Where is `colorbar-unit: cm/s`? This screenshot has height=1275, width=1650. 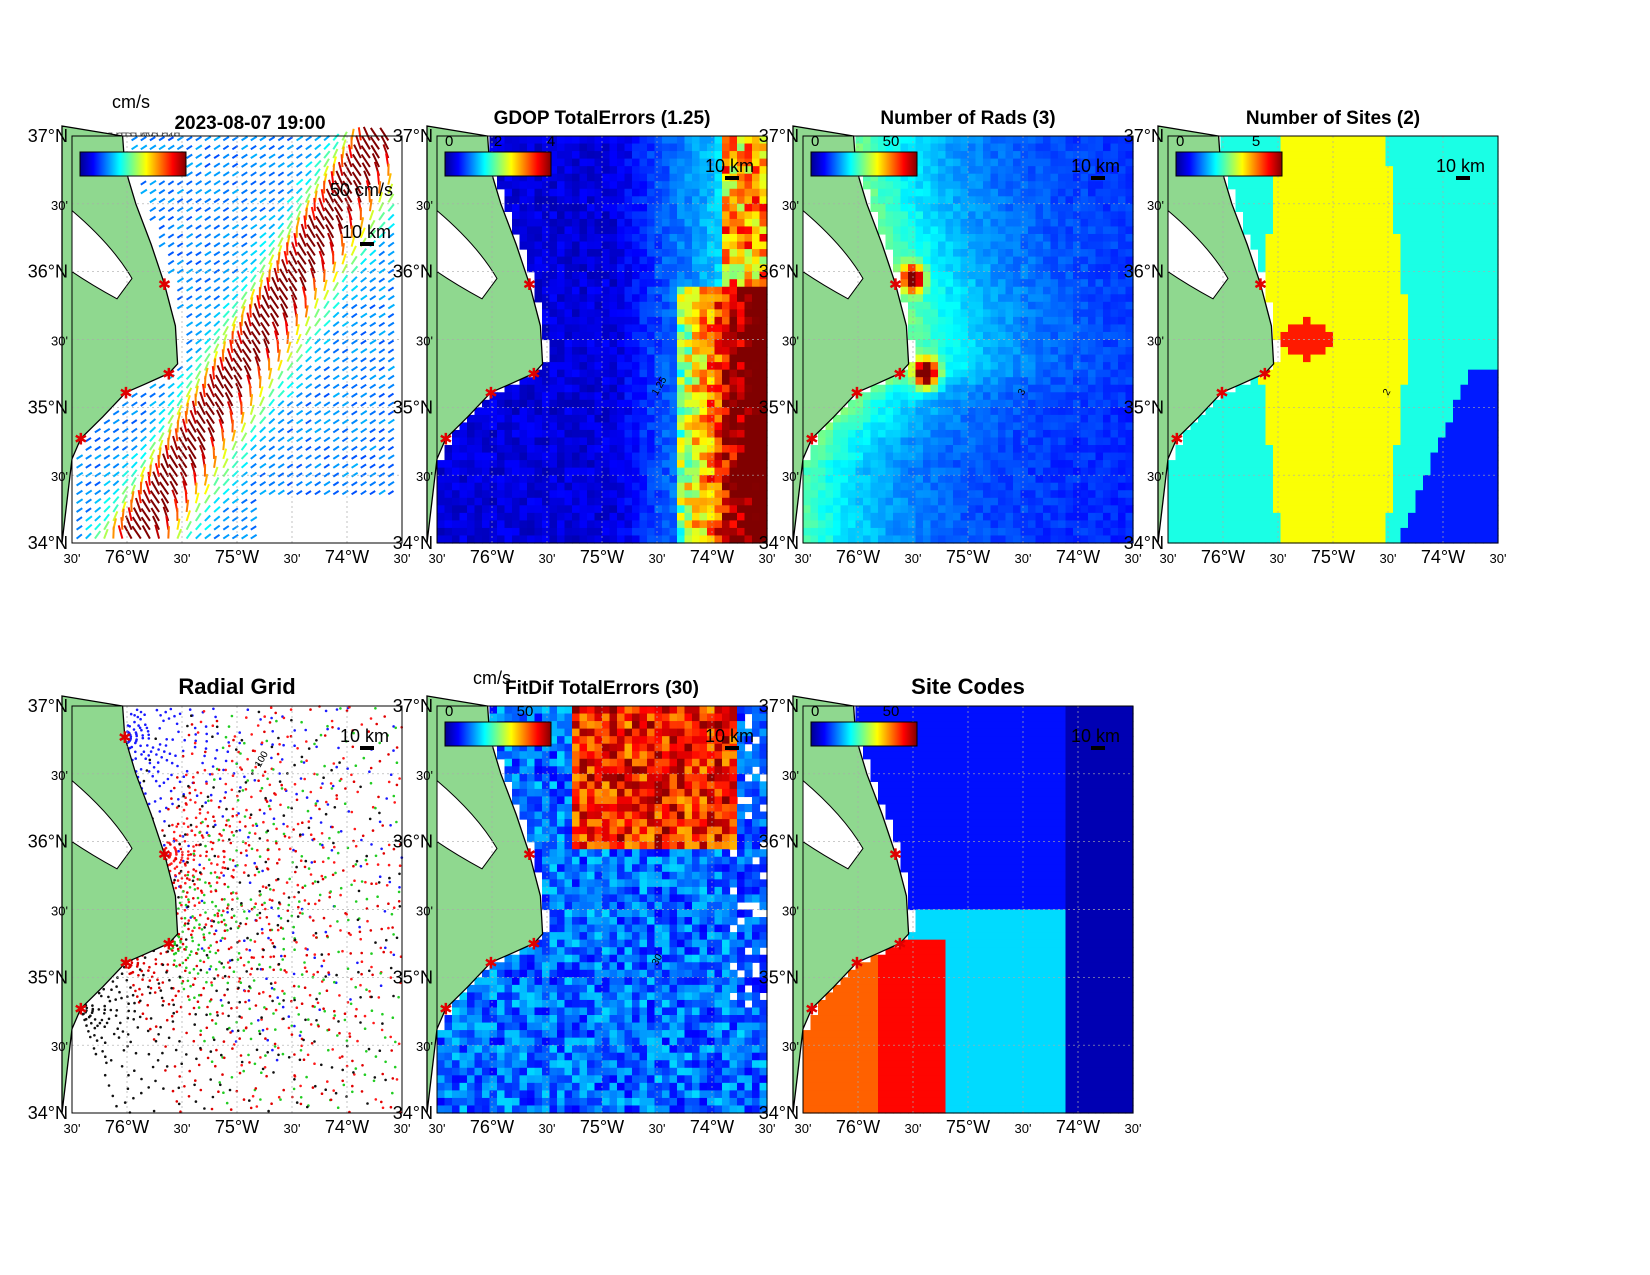
colorbar-unit: cm/s is located at coordinates (131, 102).